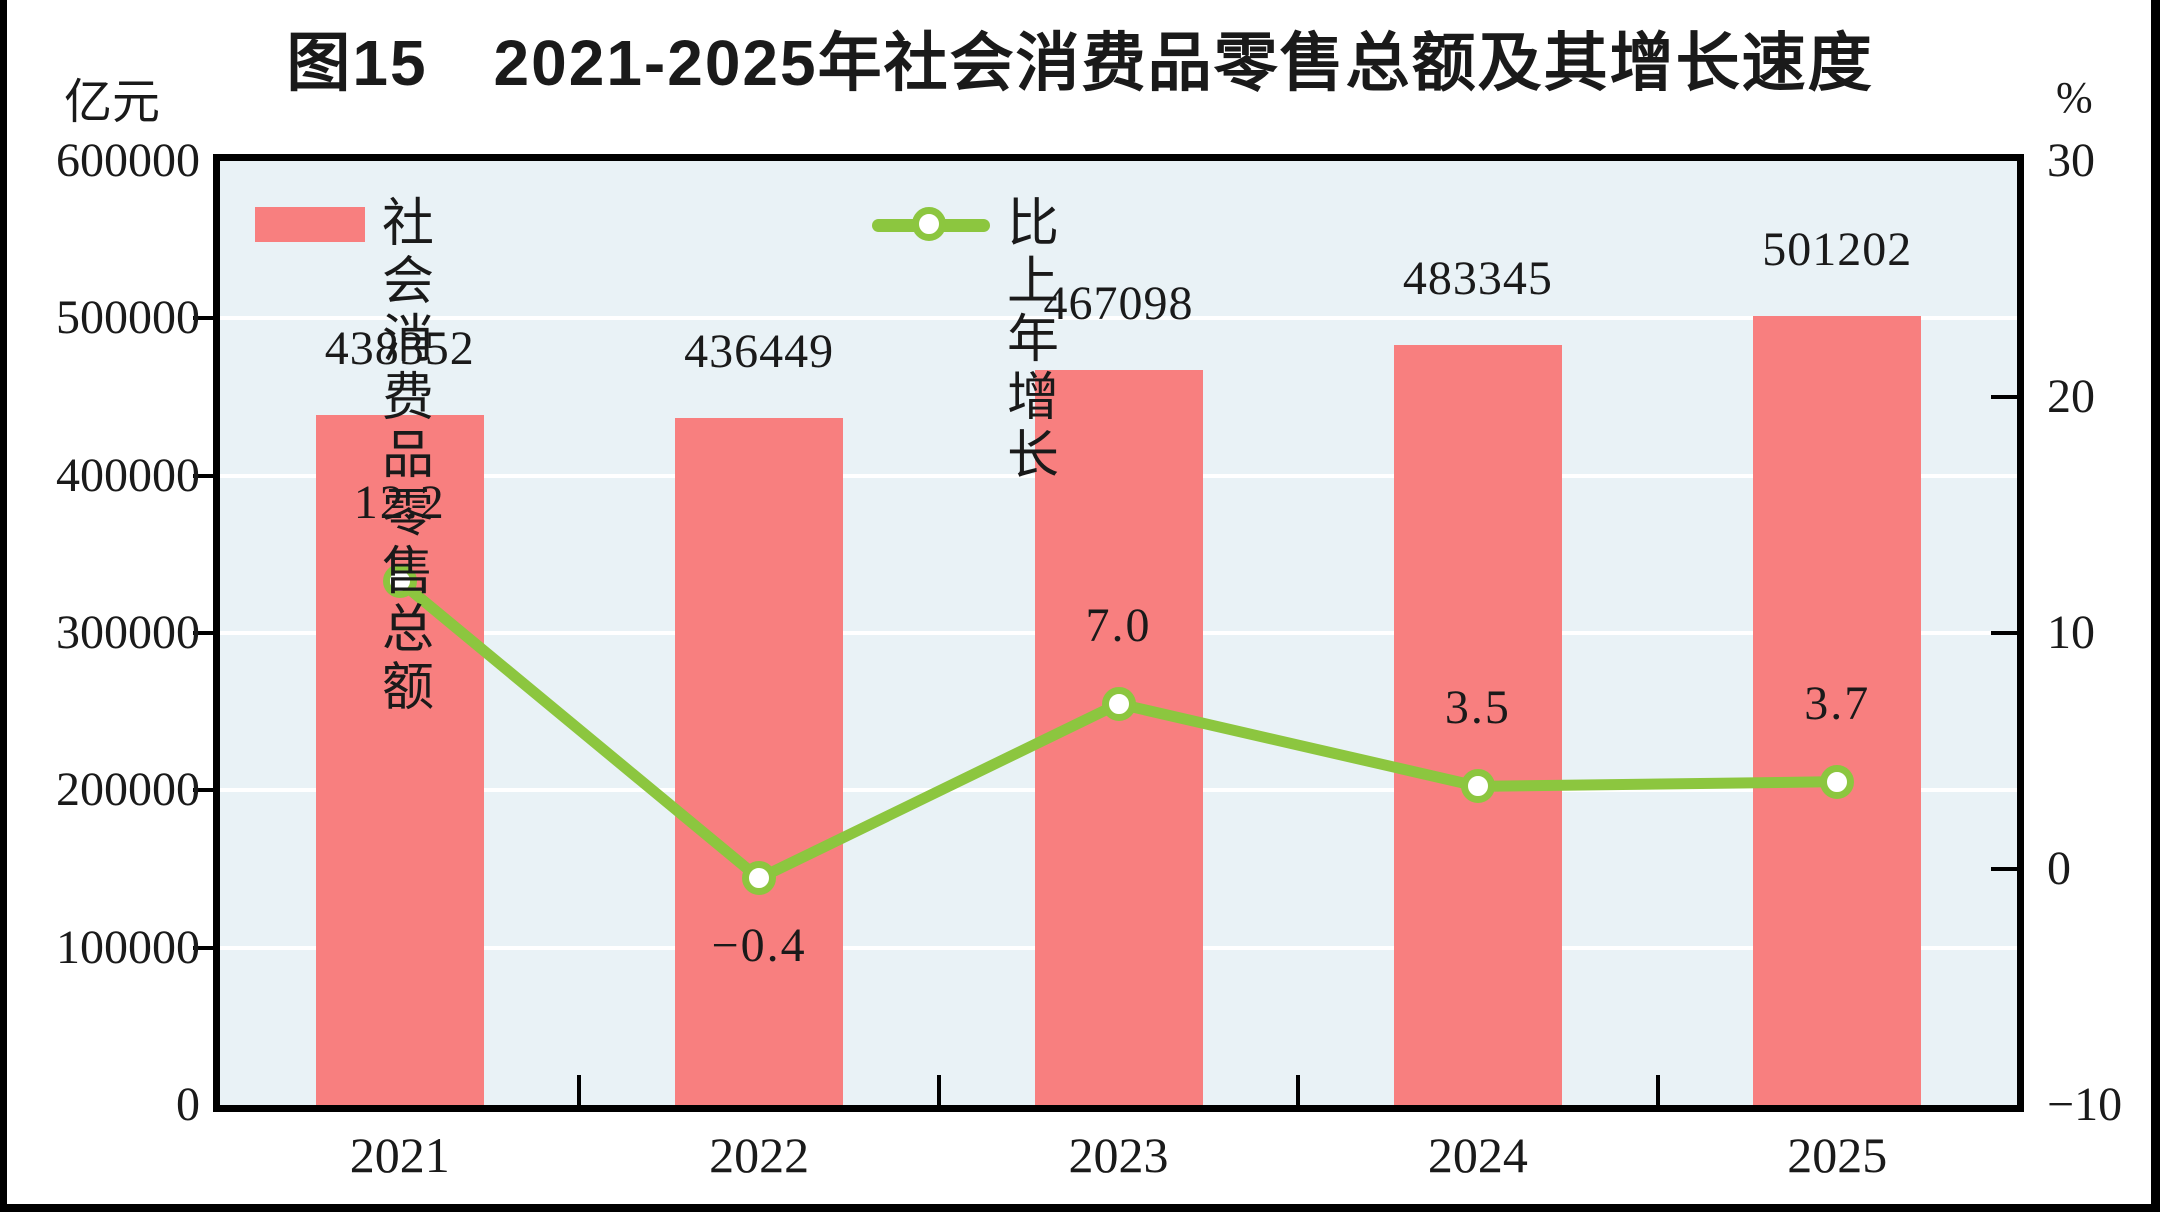 The height and width of the screenshot is (1212, 2160). What do you see at coordinates (1033, 340) in the screenshot?
I see `legend-line-label: 比上年增长` at bounding box center [1033, 340].